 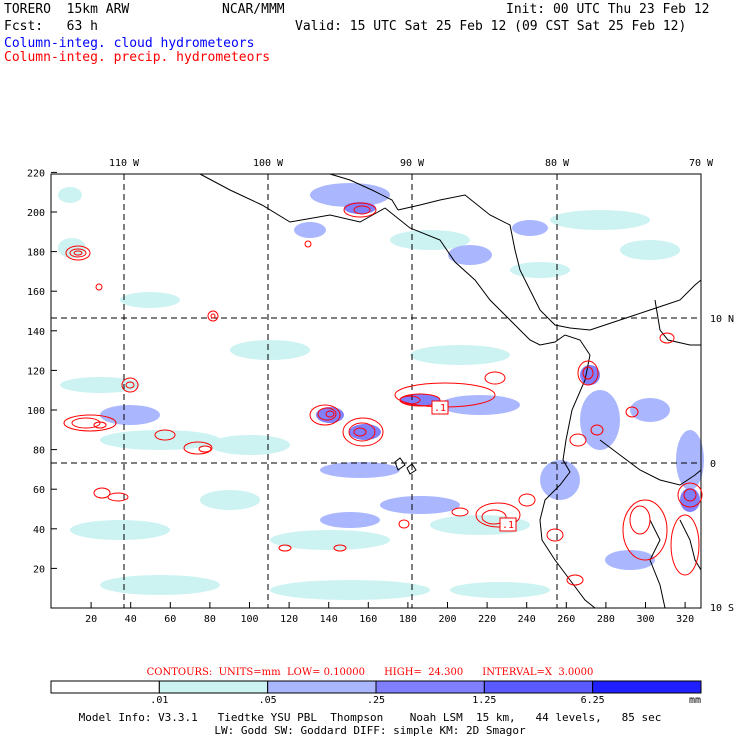 What do you see at coordinates (606, 619) in the screenshot?
I see `x-tick-label: 280` at bounding box center [606, 619].